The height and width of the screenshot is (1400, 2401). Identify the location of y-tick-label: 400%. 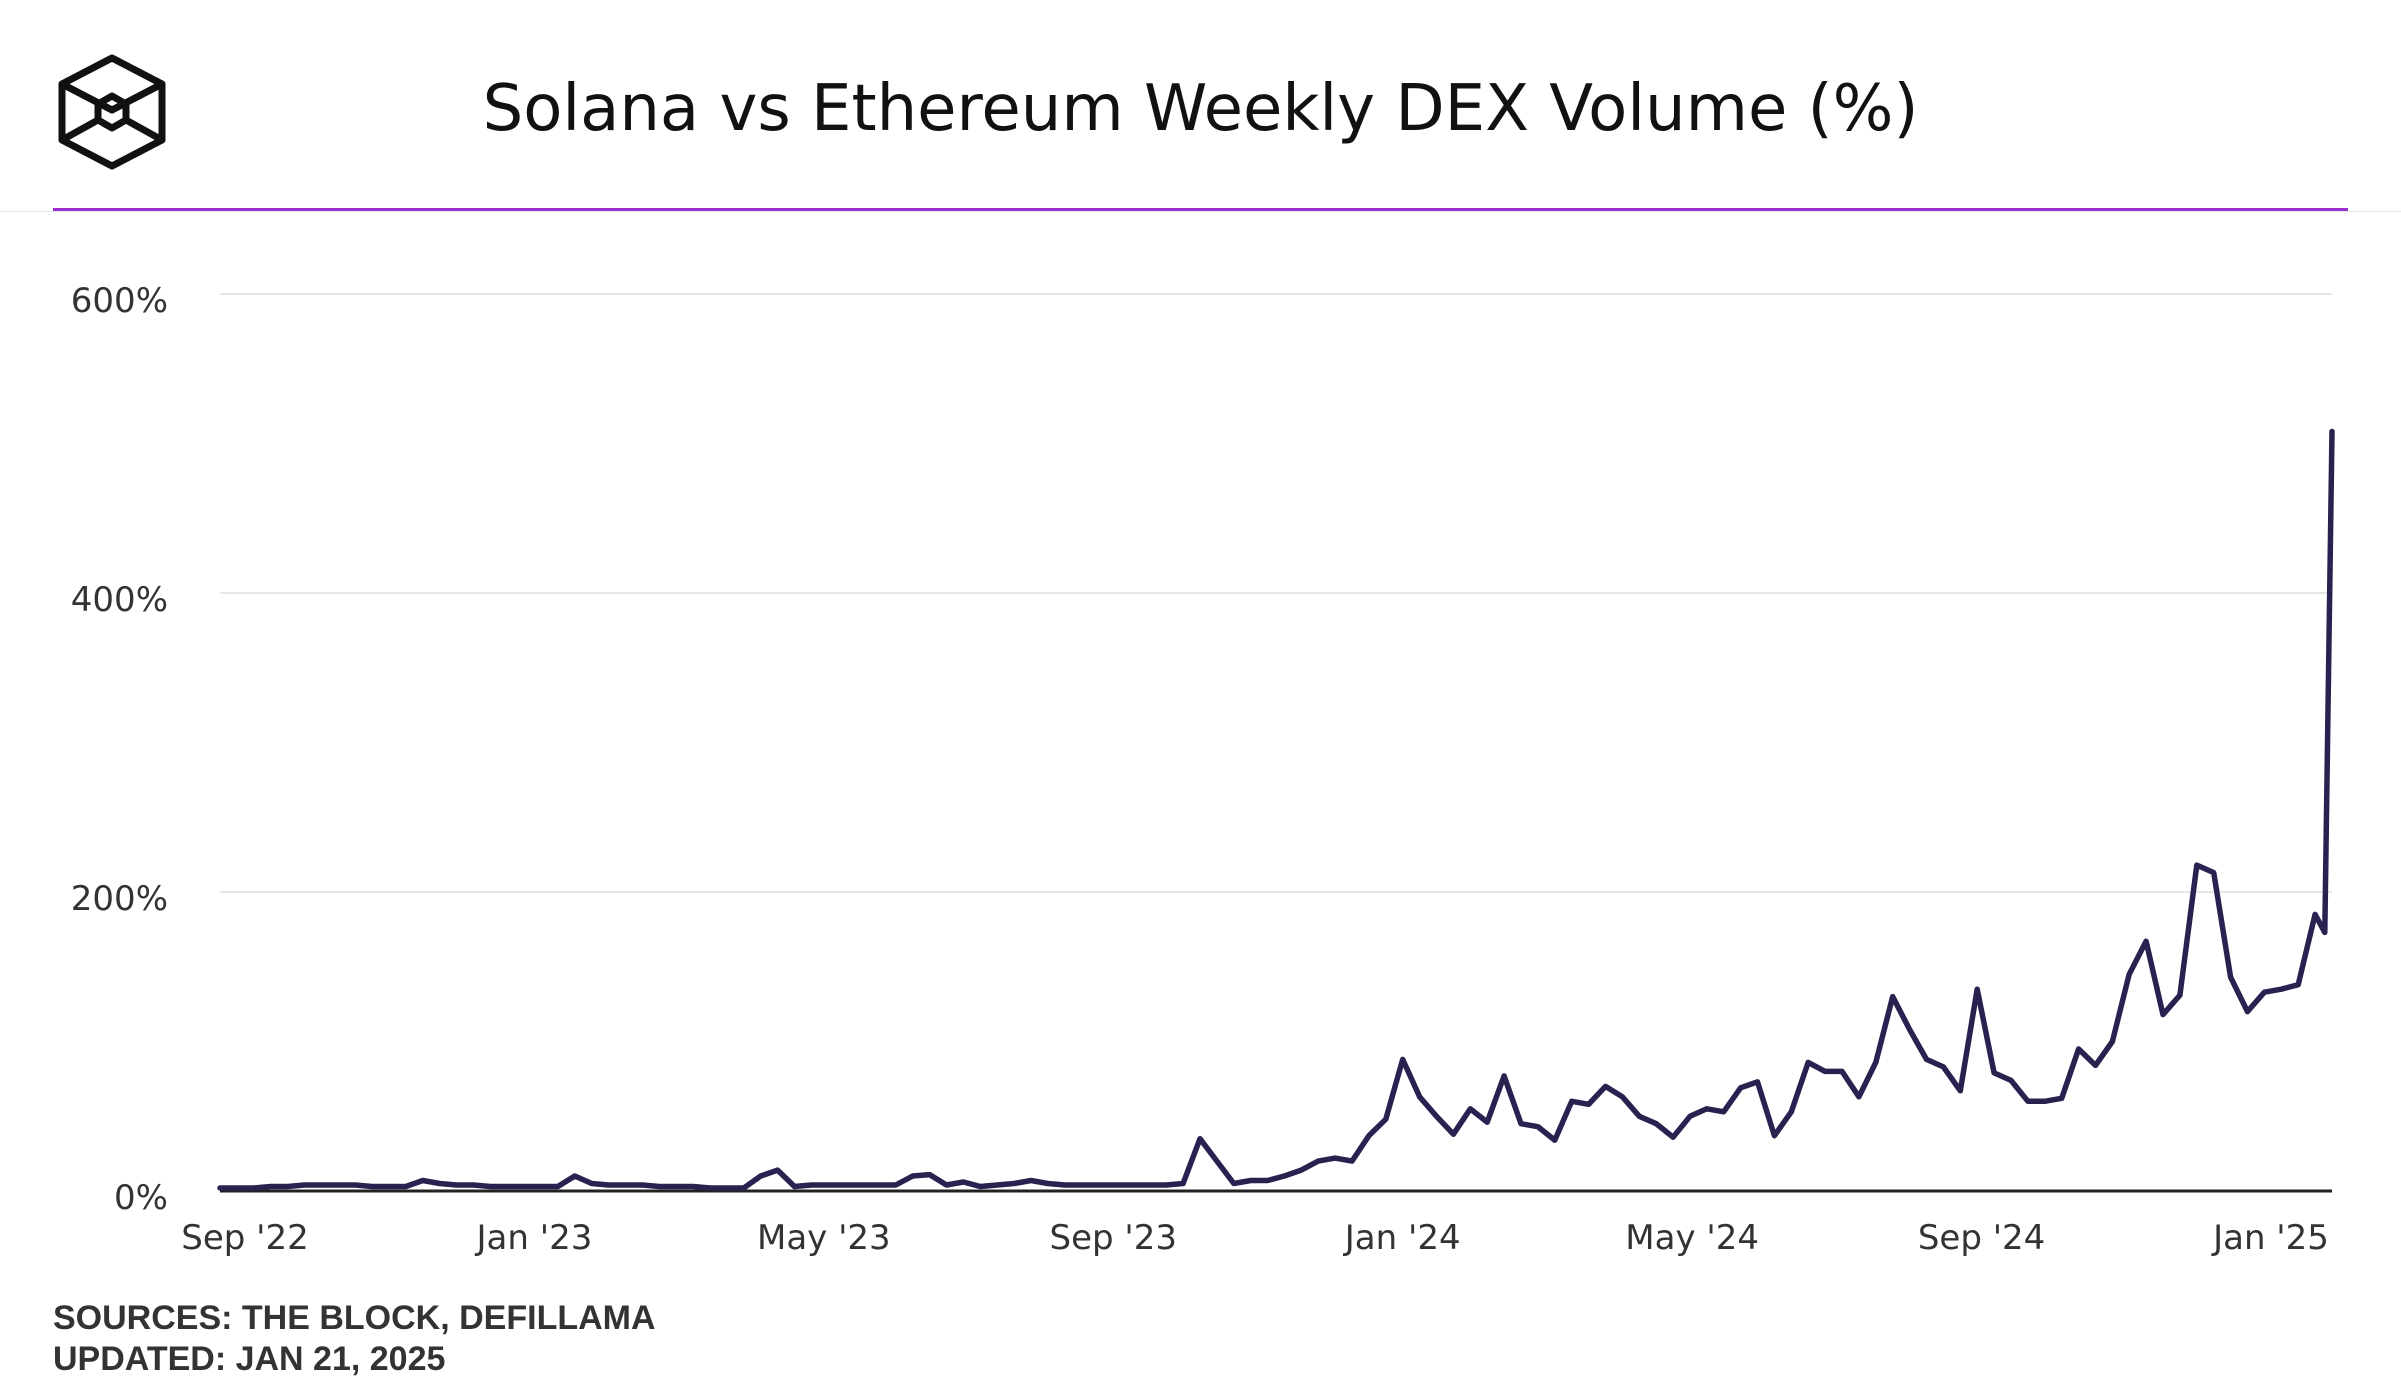
(119, 600).